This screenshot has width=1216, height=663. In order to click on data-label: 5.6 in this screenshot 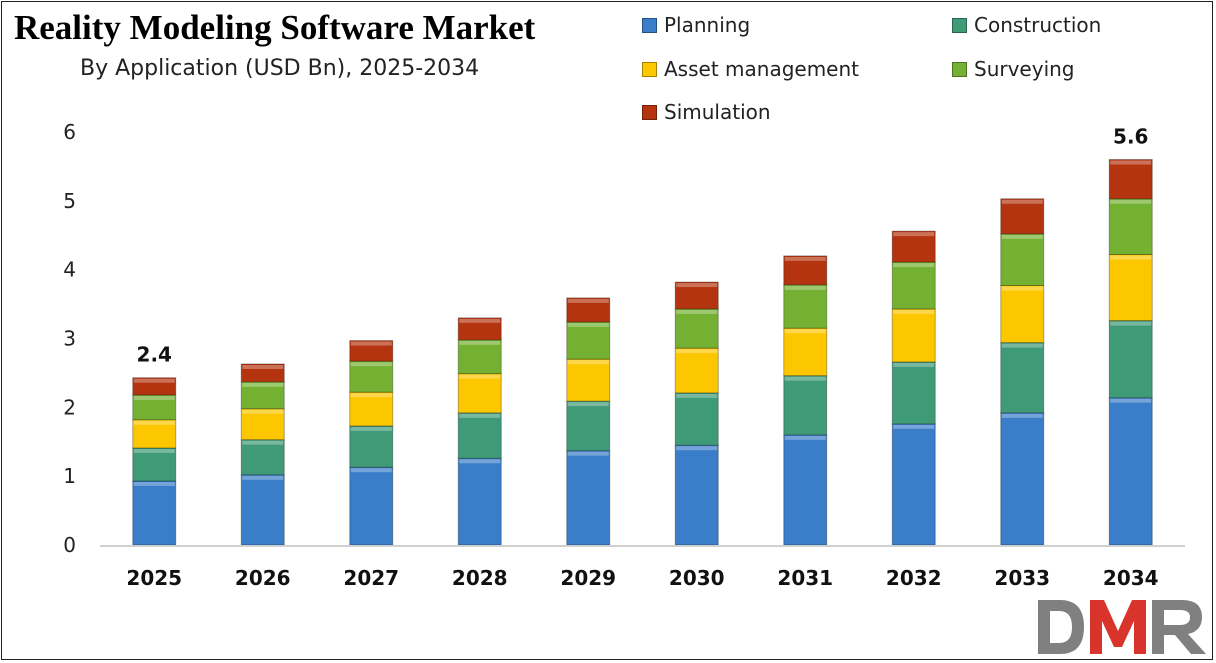, I will do `click(1130, 137)`.